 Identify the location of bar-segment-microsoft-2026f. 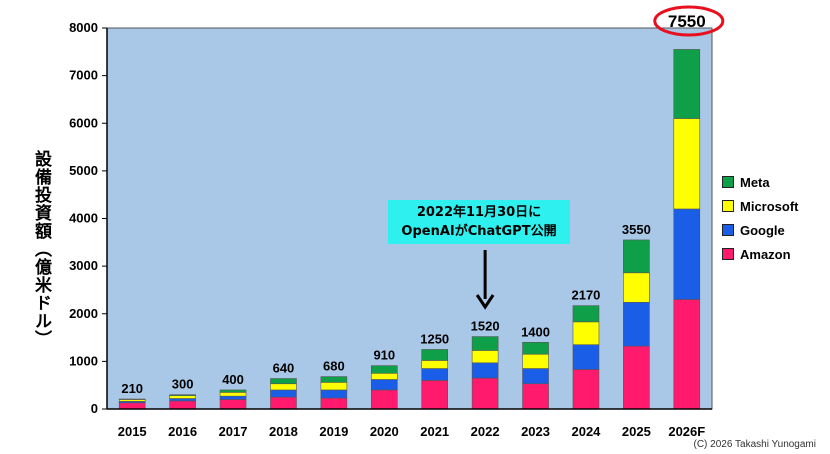
(687, 164).